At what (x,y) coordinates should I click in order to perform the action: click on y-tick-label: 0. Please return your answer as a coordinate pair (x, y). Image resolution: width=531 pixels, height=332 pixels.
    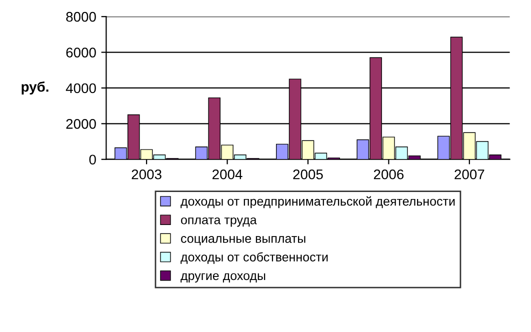
    Looking at the image, I should click on (92, 159).